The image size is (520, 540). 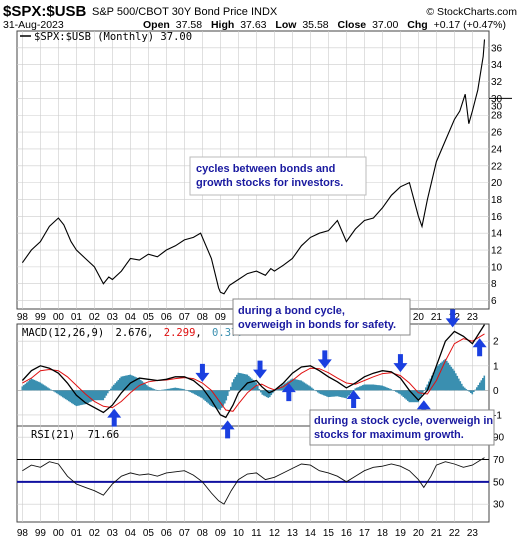 What do you see at coordinates (497, 415) in the screenshot?
I see `macd-y-tick-label: -1` at bounding box center [497, 415].